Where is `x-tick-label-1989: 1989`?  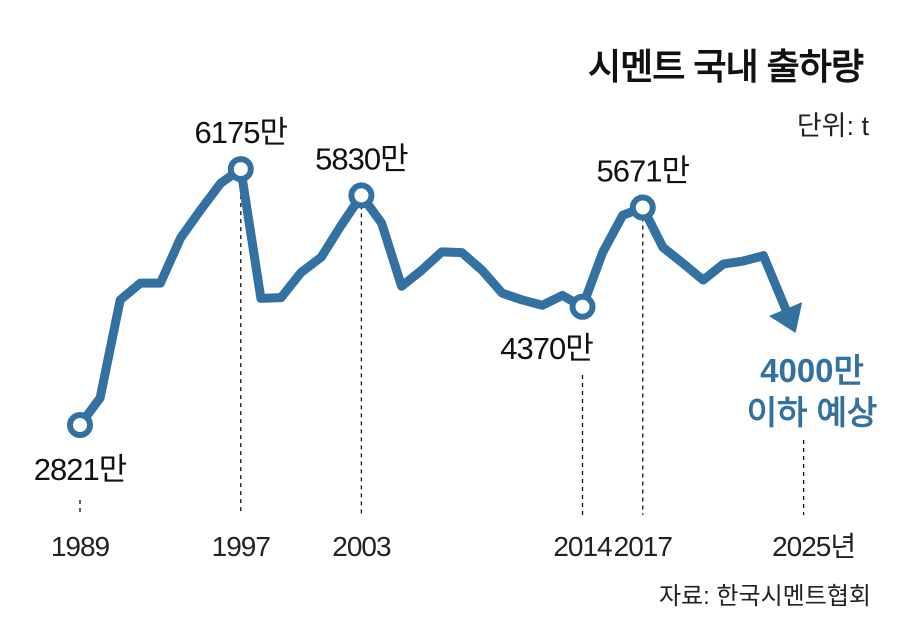
x-tick-label-1989: 1989 is located at coordinates (80, 546).